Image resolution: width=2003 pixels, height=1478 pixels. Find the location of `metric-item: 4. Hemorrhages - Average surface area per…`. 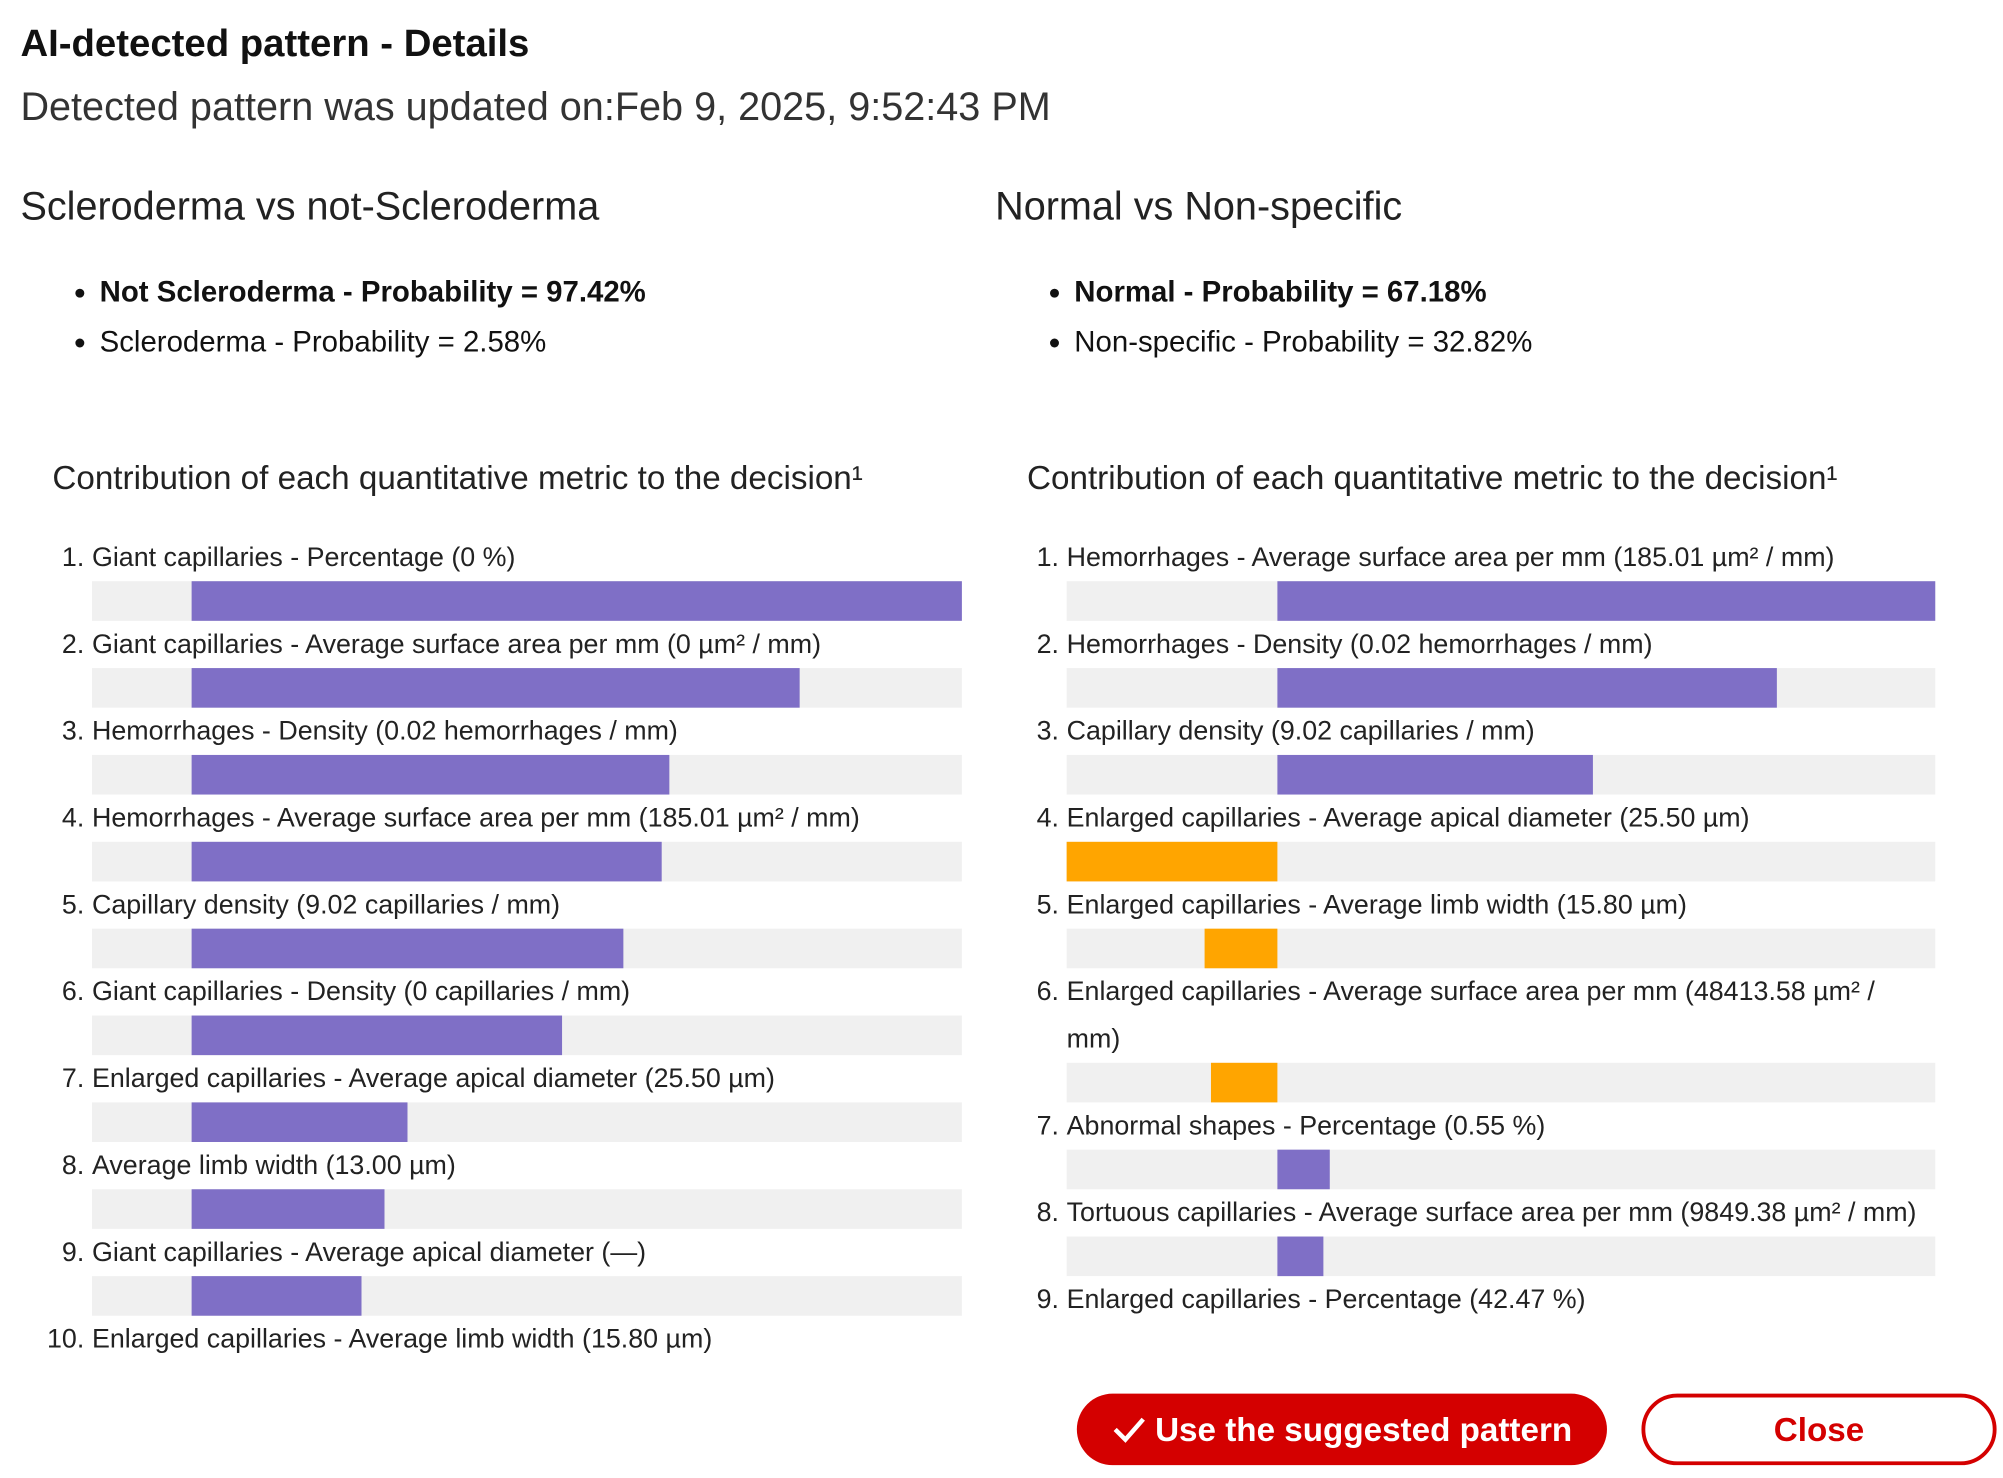

metric-item: 4. Hemorrhages - Average surface area per… is located at coordinates (512, 838).